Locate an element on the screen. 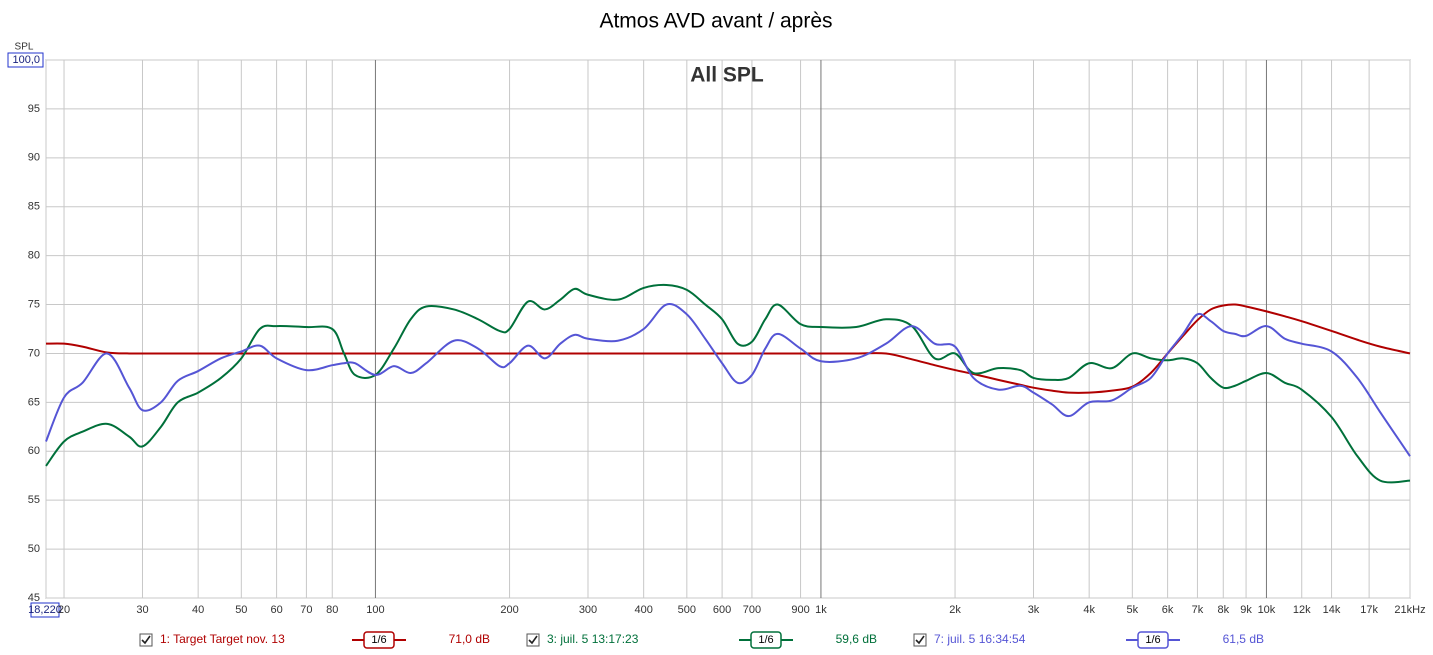  x-tick-label: 300 is located at coordinates (588, 610).